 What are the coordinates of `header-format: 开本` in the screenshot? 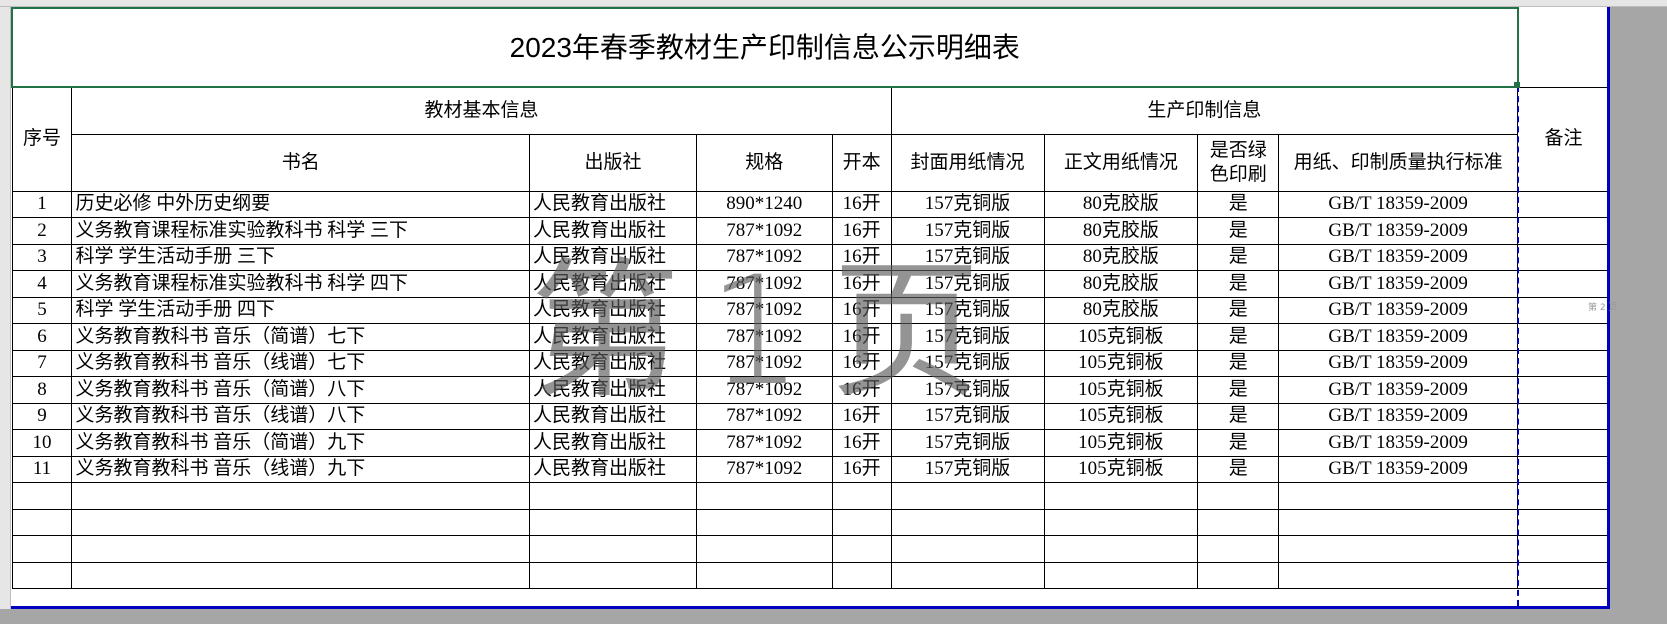 It's located at (861, 162).